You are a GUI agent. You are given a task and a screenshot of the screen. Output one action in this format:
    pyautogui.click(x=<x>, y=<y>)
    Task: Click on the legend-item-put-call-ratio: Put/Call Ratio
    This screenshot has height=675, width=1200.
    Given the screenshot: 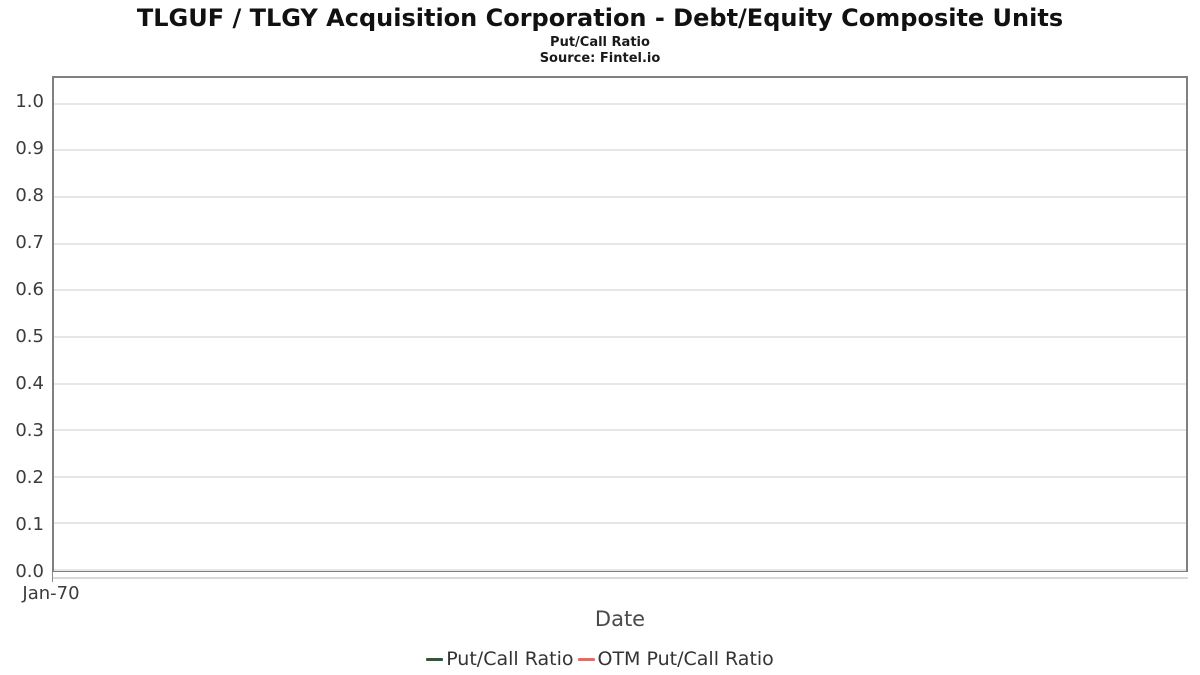 What is the action you would take?
    pyautogui.click(x=500, y=659)
    